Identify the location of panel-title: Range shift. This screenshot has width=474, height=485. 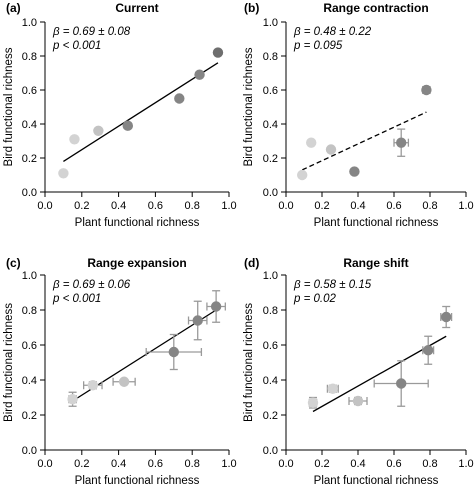
(375, 263).